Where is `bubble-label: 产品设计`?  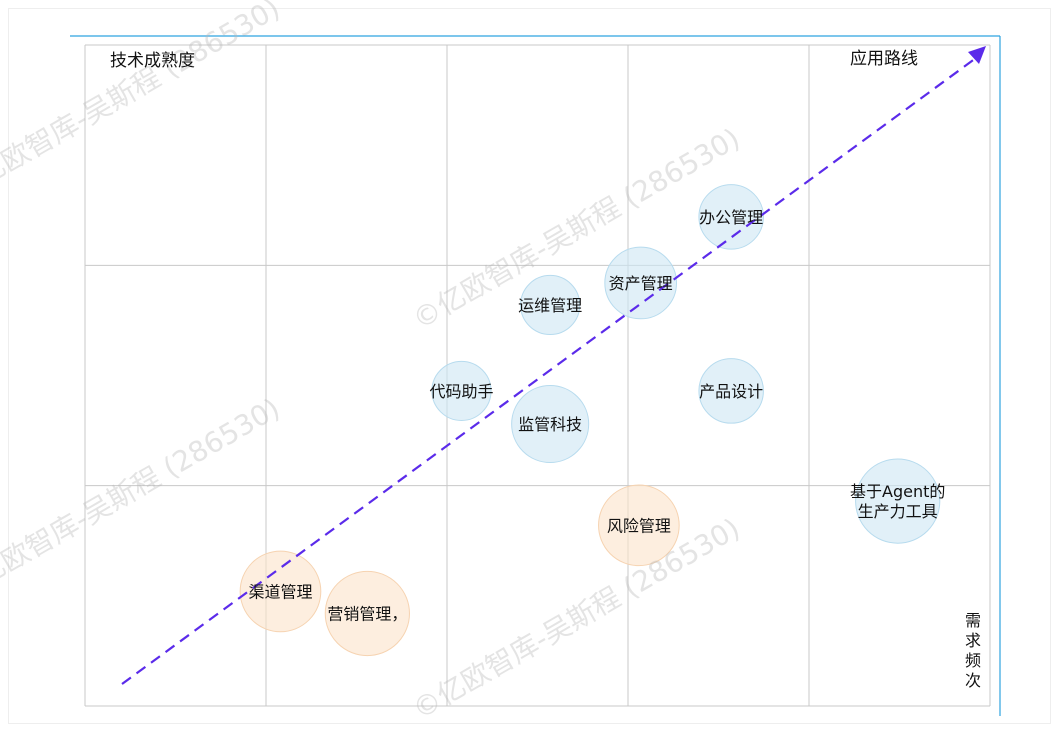
bubble-label: 产品设计 is located at coordinates (731, 391).